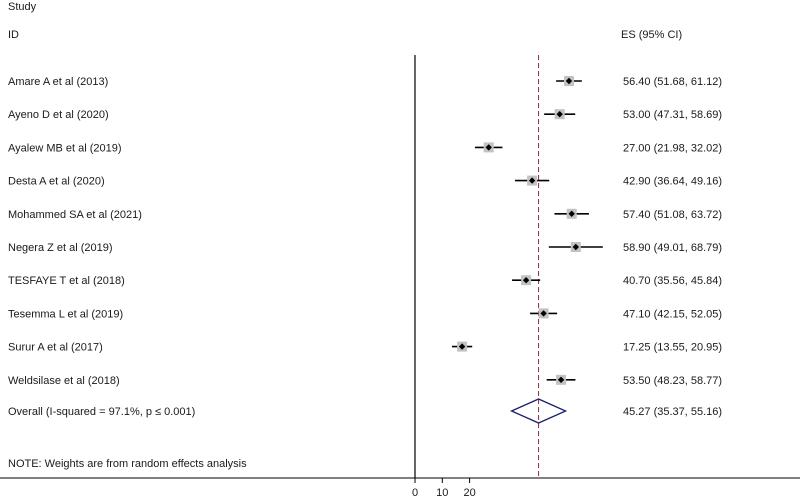  What do you see at coordinates (672, 281) in the screenshot?
I see `study-es-ci: 40.70 (35.56, 45.84)` at bounding box center [672, 281].